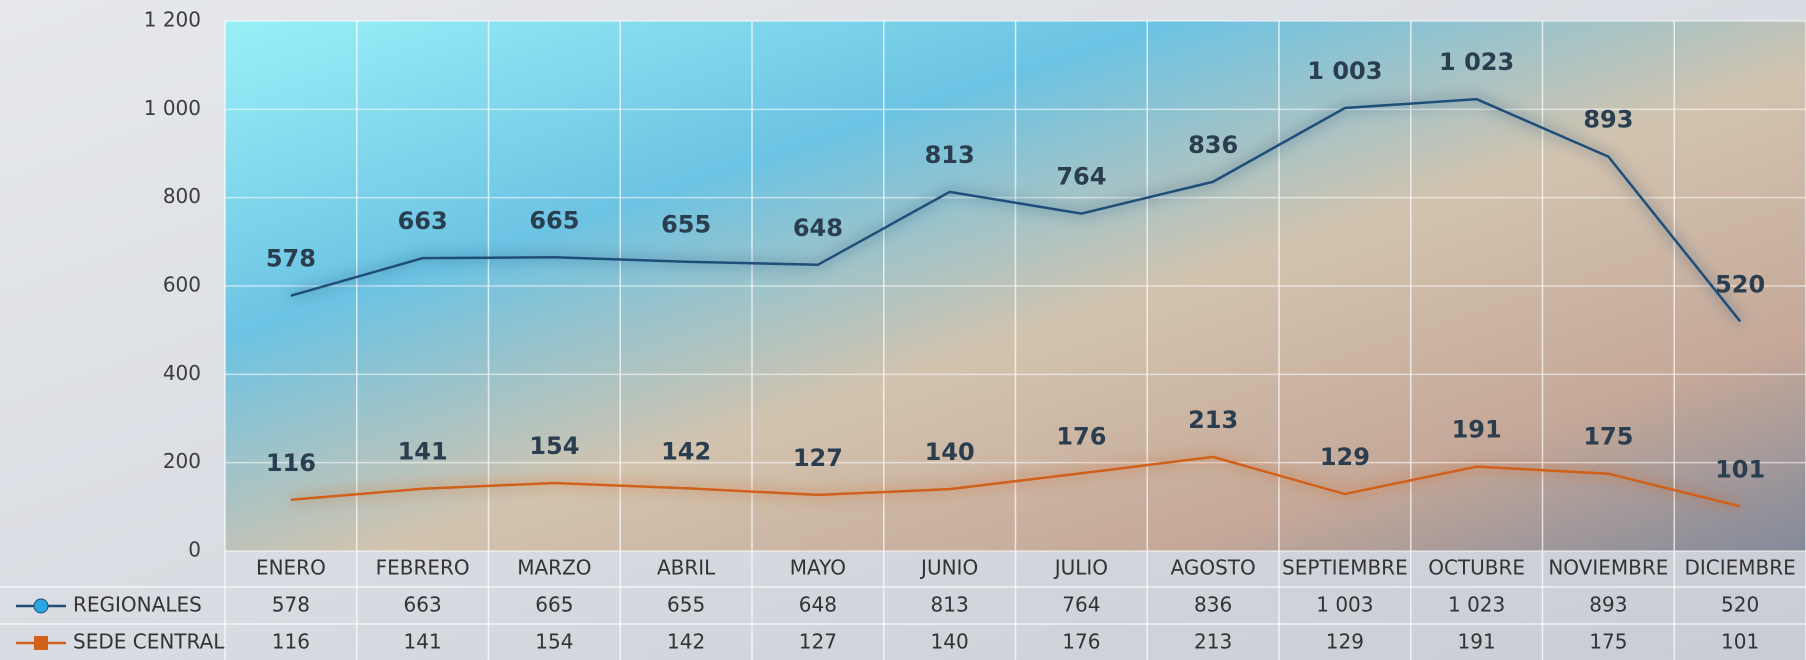  What do you see at coordinates (182, 196) in the screenshot?
I see `y-tick-label: 800` at bounding box center [182, 196].